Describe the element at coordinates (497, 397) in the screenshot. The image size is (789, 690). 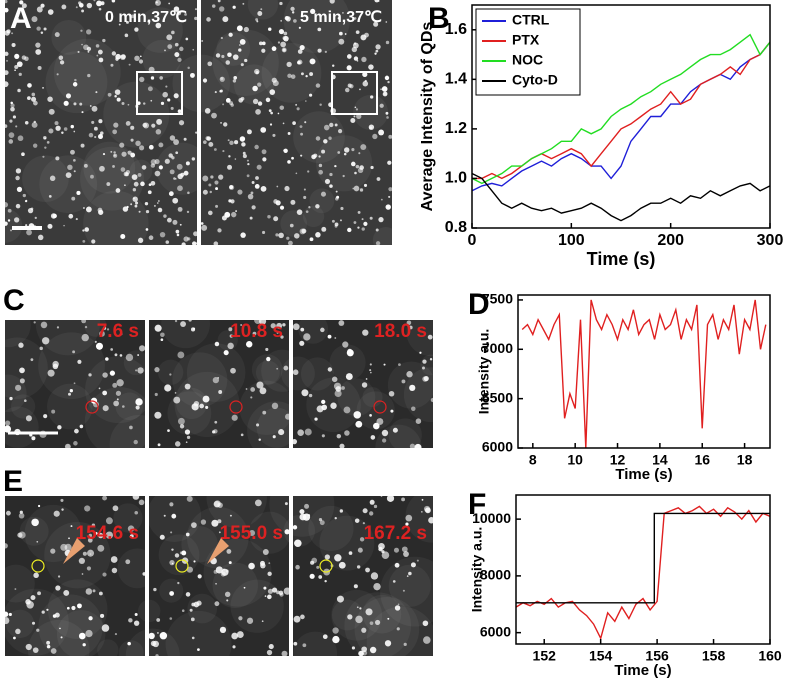
I see `y-tick-label: 6500` at that location.